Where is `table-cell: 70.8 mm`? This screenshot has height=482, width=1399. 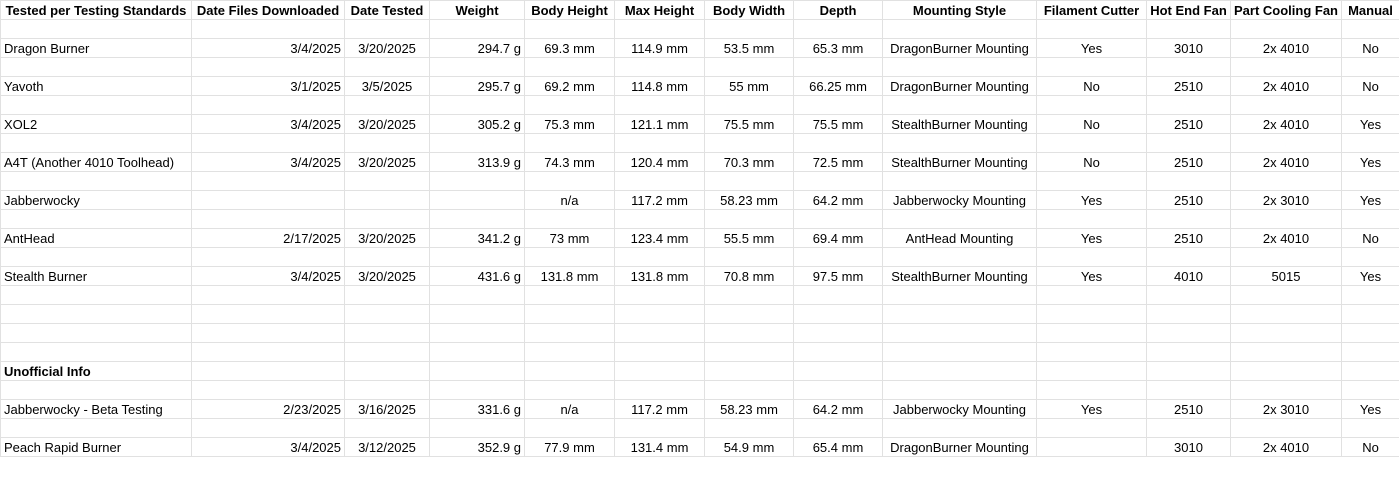 table-cell: 70.8 mm is located at coordinates (749, 276).